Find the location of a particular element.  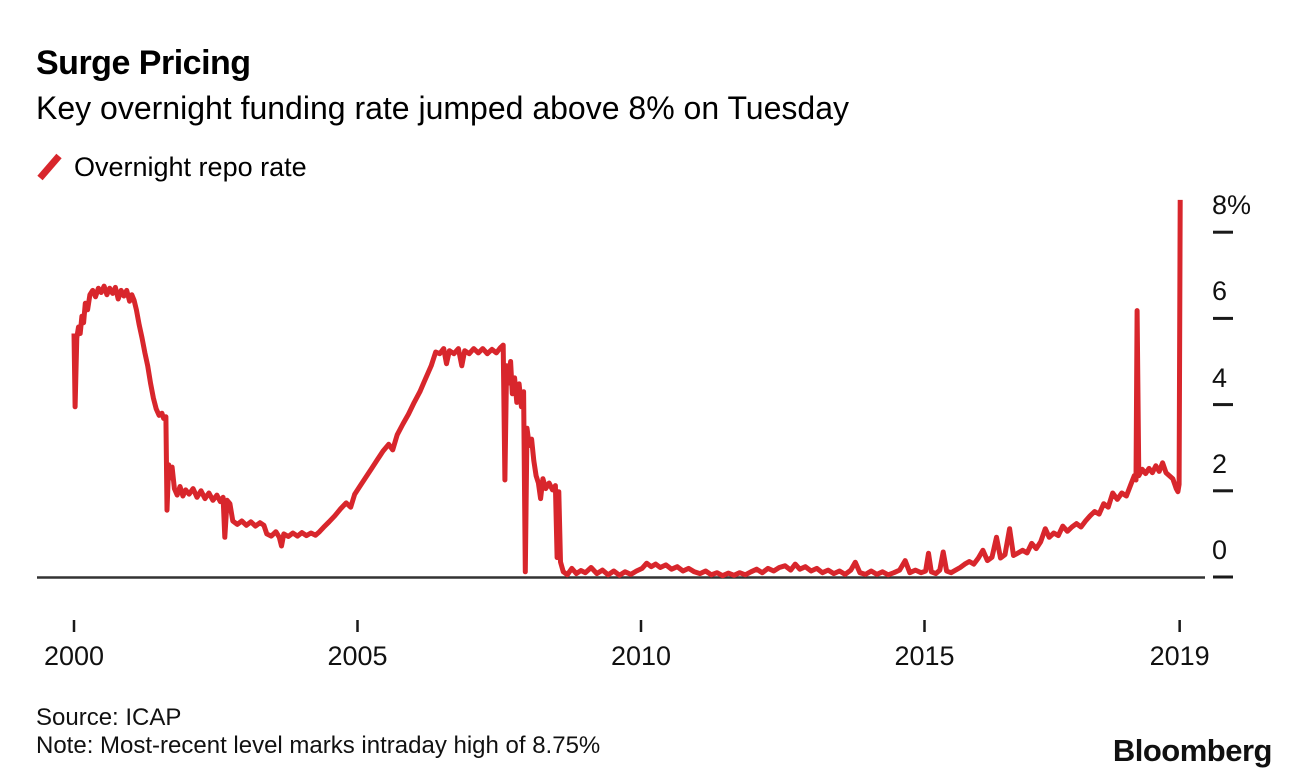

x-axis-label-2010: 2010 is located at coordinates (641, 656).